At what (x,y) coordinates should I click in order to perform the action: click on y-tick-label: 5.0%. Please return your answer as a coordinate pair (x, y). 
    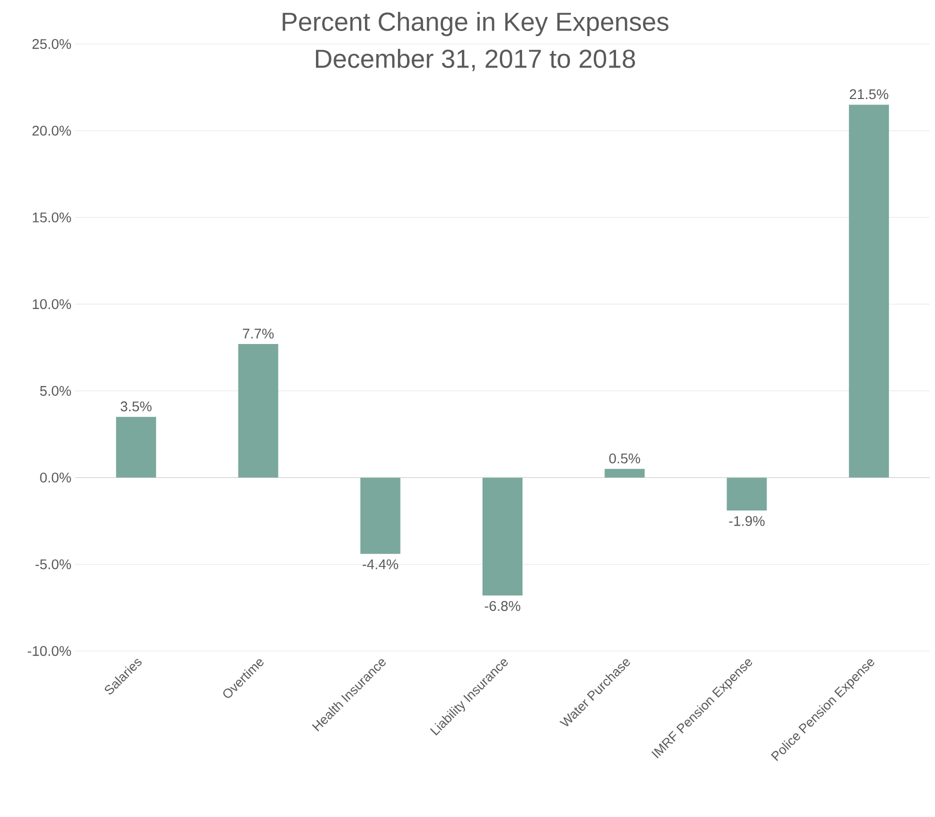
    Looking at the image, I should click on (55, 391).